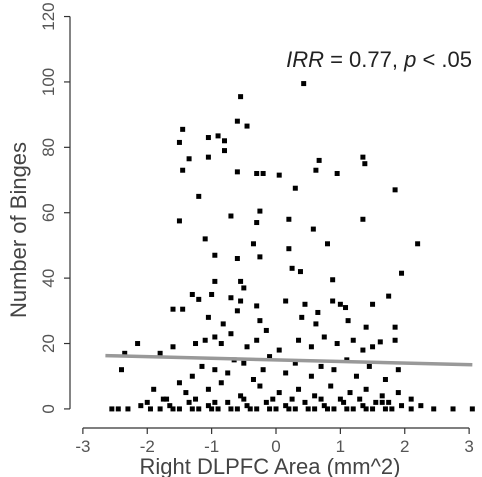 The image size is (482, 477). I want to click on annotation-part: = 0.77,, so click(364, 59).